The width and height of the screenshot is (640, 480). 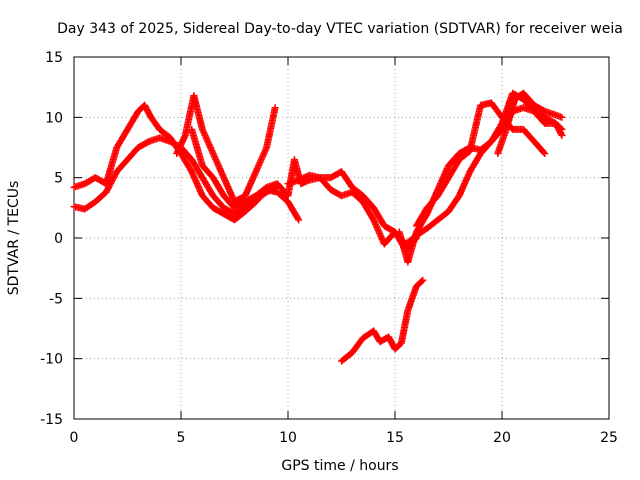 What do you see at coordinates (480, 164) in the screenshot?
I see `series-track-g` at bounding box center [480, 164].